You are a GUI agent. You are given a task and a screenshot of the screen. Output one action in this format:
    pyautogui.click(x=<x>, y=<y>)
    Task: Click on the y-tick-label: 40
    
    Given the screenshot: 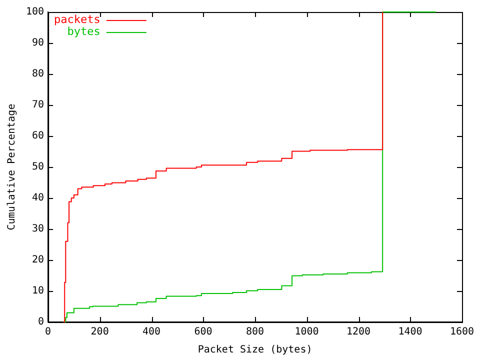 What is the action you would take?
    pyautogui.click(x=38, y=198)
    